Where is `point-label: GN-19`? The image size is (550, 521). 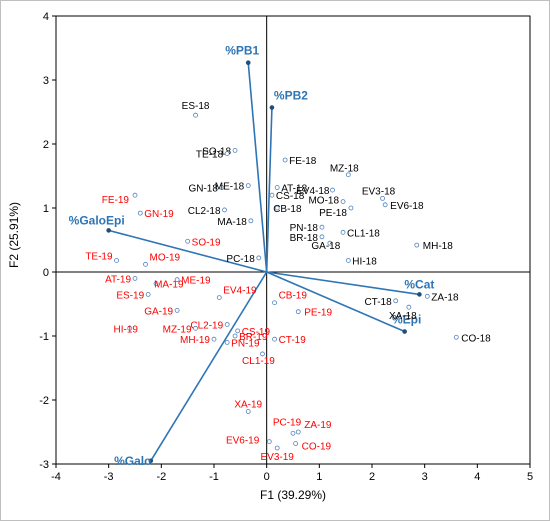 point-label: GN-19 is located at coordinates (159, 214).